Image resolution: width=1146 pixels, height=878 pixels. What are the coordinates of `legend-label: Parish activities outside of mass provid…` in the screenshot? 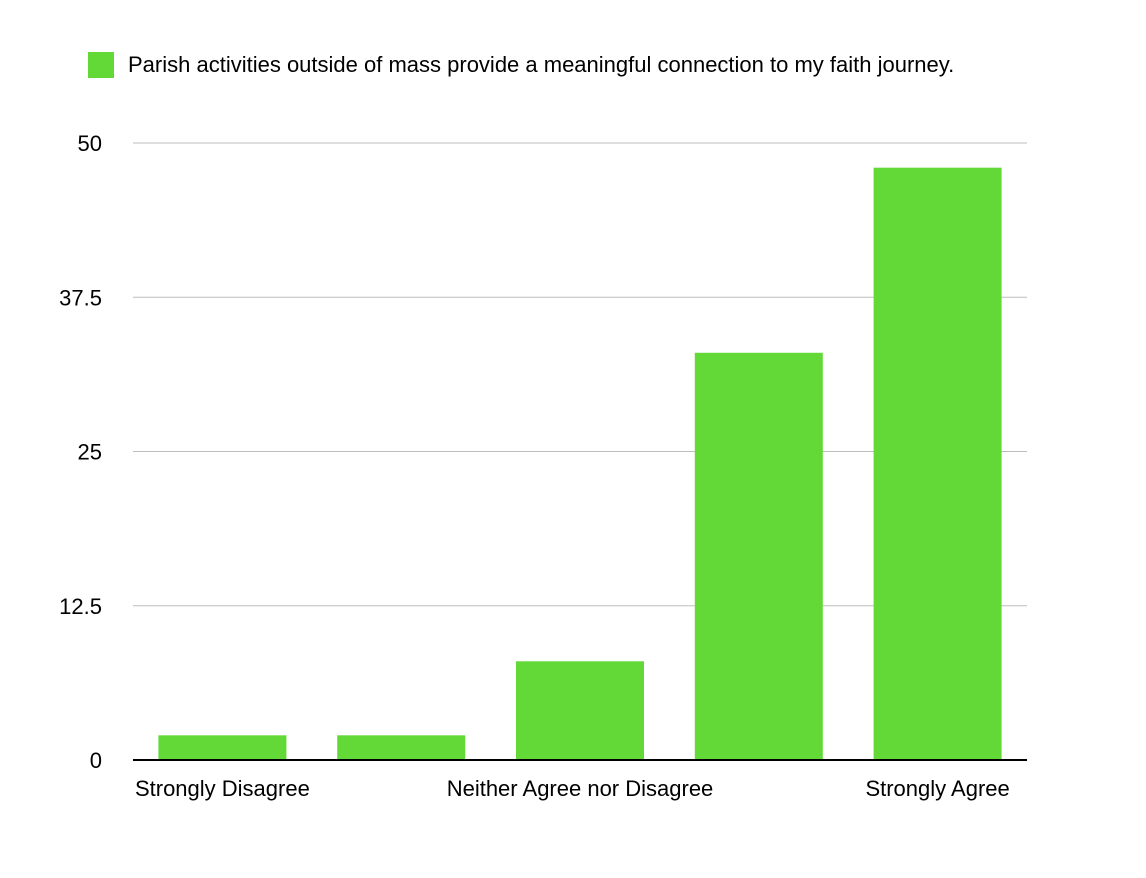 It's located at (541, 64).